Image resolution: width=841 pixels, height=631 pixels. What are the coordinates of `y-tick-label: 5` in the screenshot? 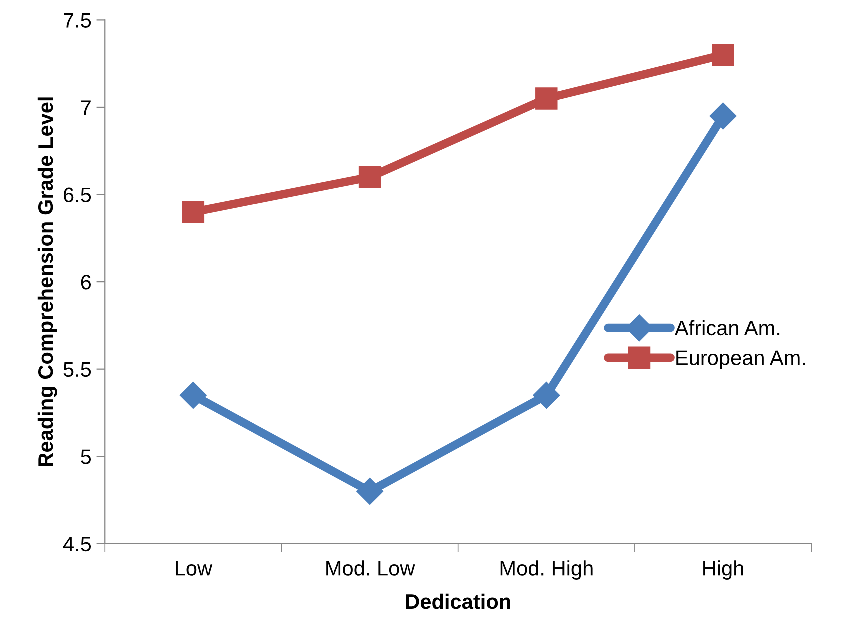 It's located at (86, 457).